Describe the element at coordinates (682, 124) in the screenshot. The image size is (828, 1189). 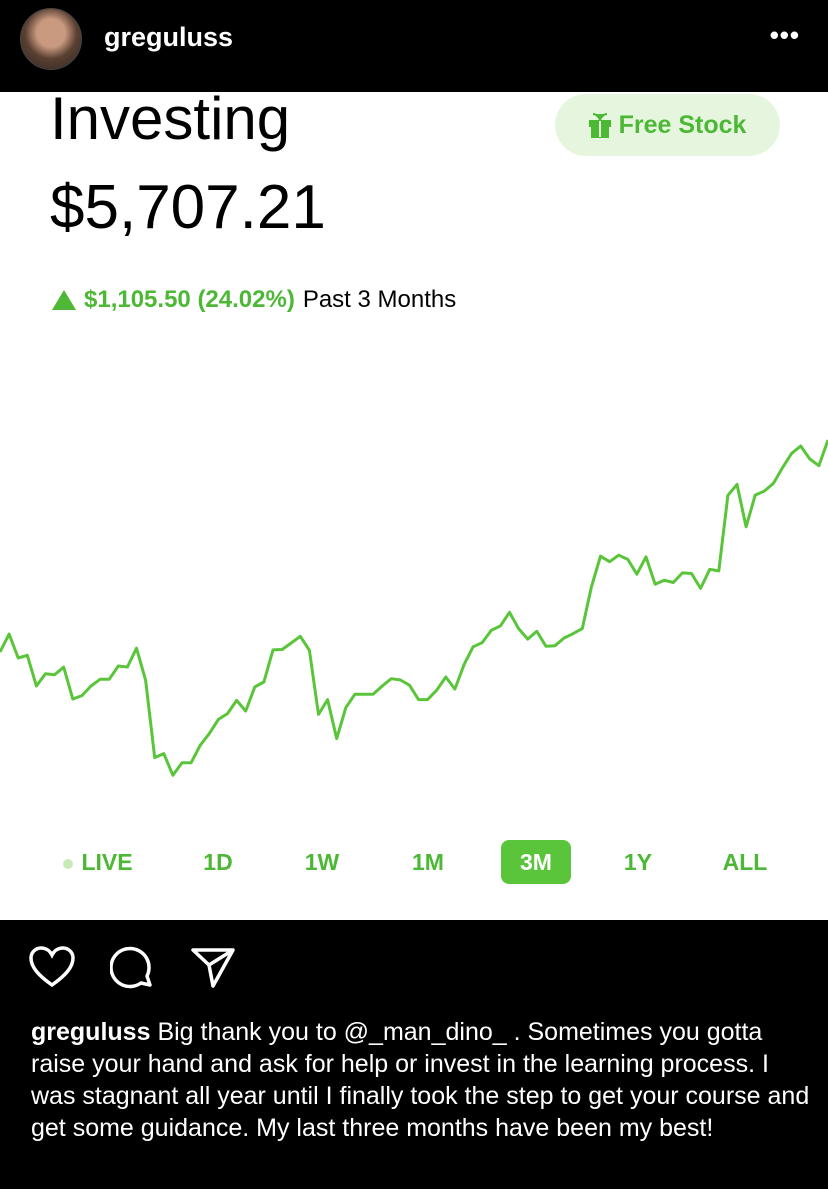
I see `free-stock-label: Free Stock` at that location.